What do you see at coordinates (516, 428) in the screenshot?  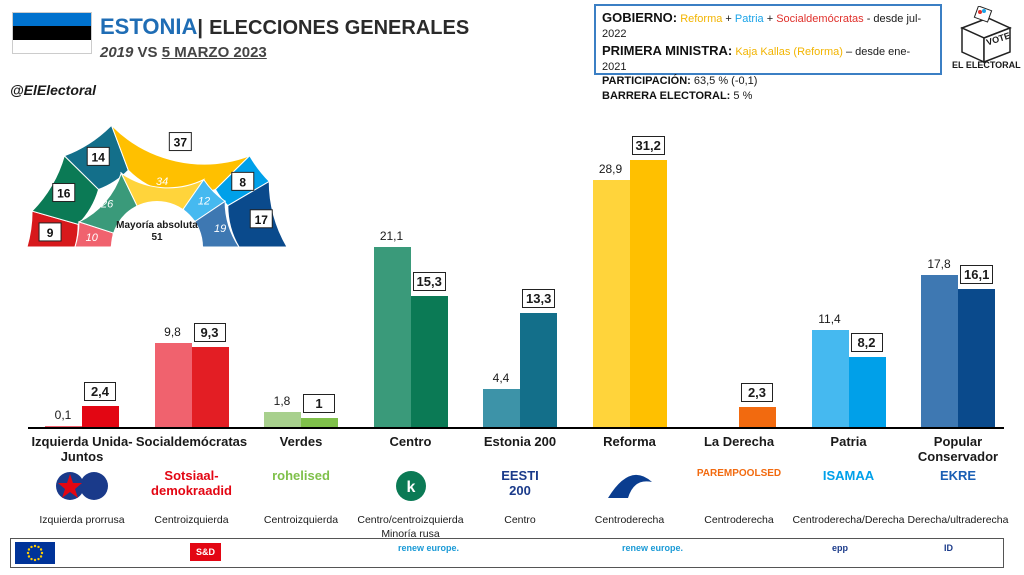 I see `x-axis-line` at bounding box center [516, 428].